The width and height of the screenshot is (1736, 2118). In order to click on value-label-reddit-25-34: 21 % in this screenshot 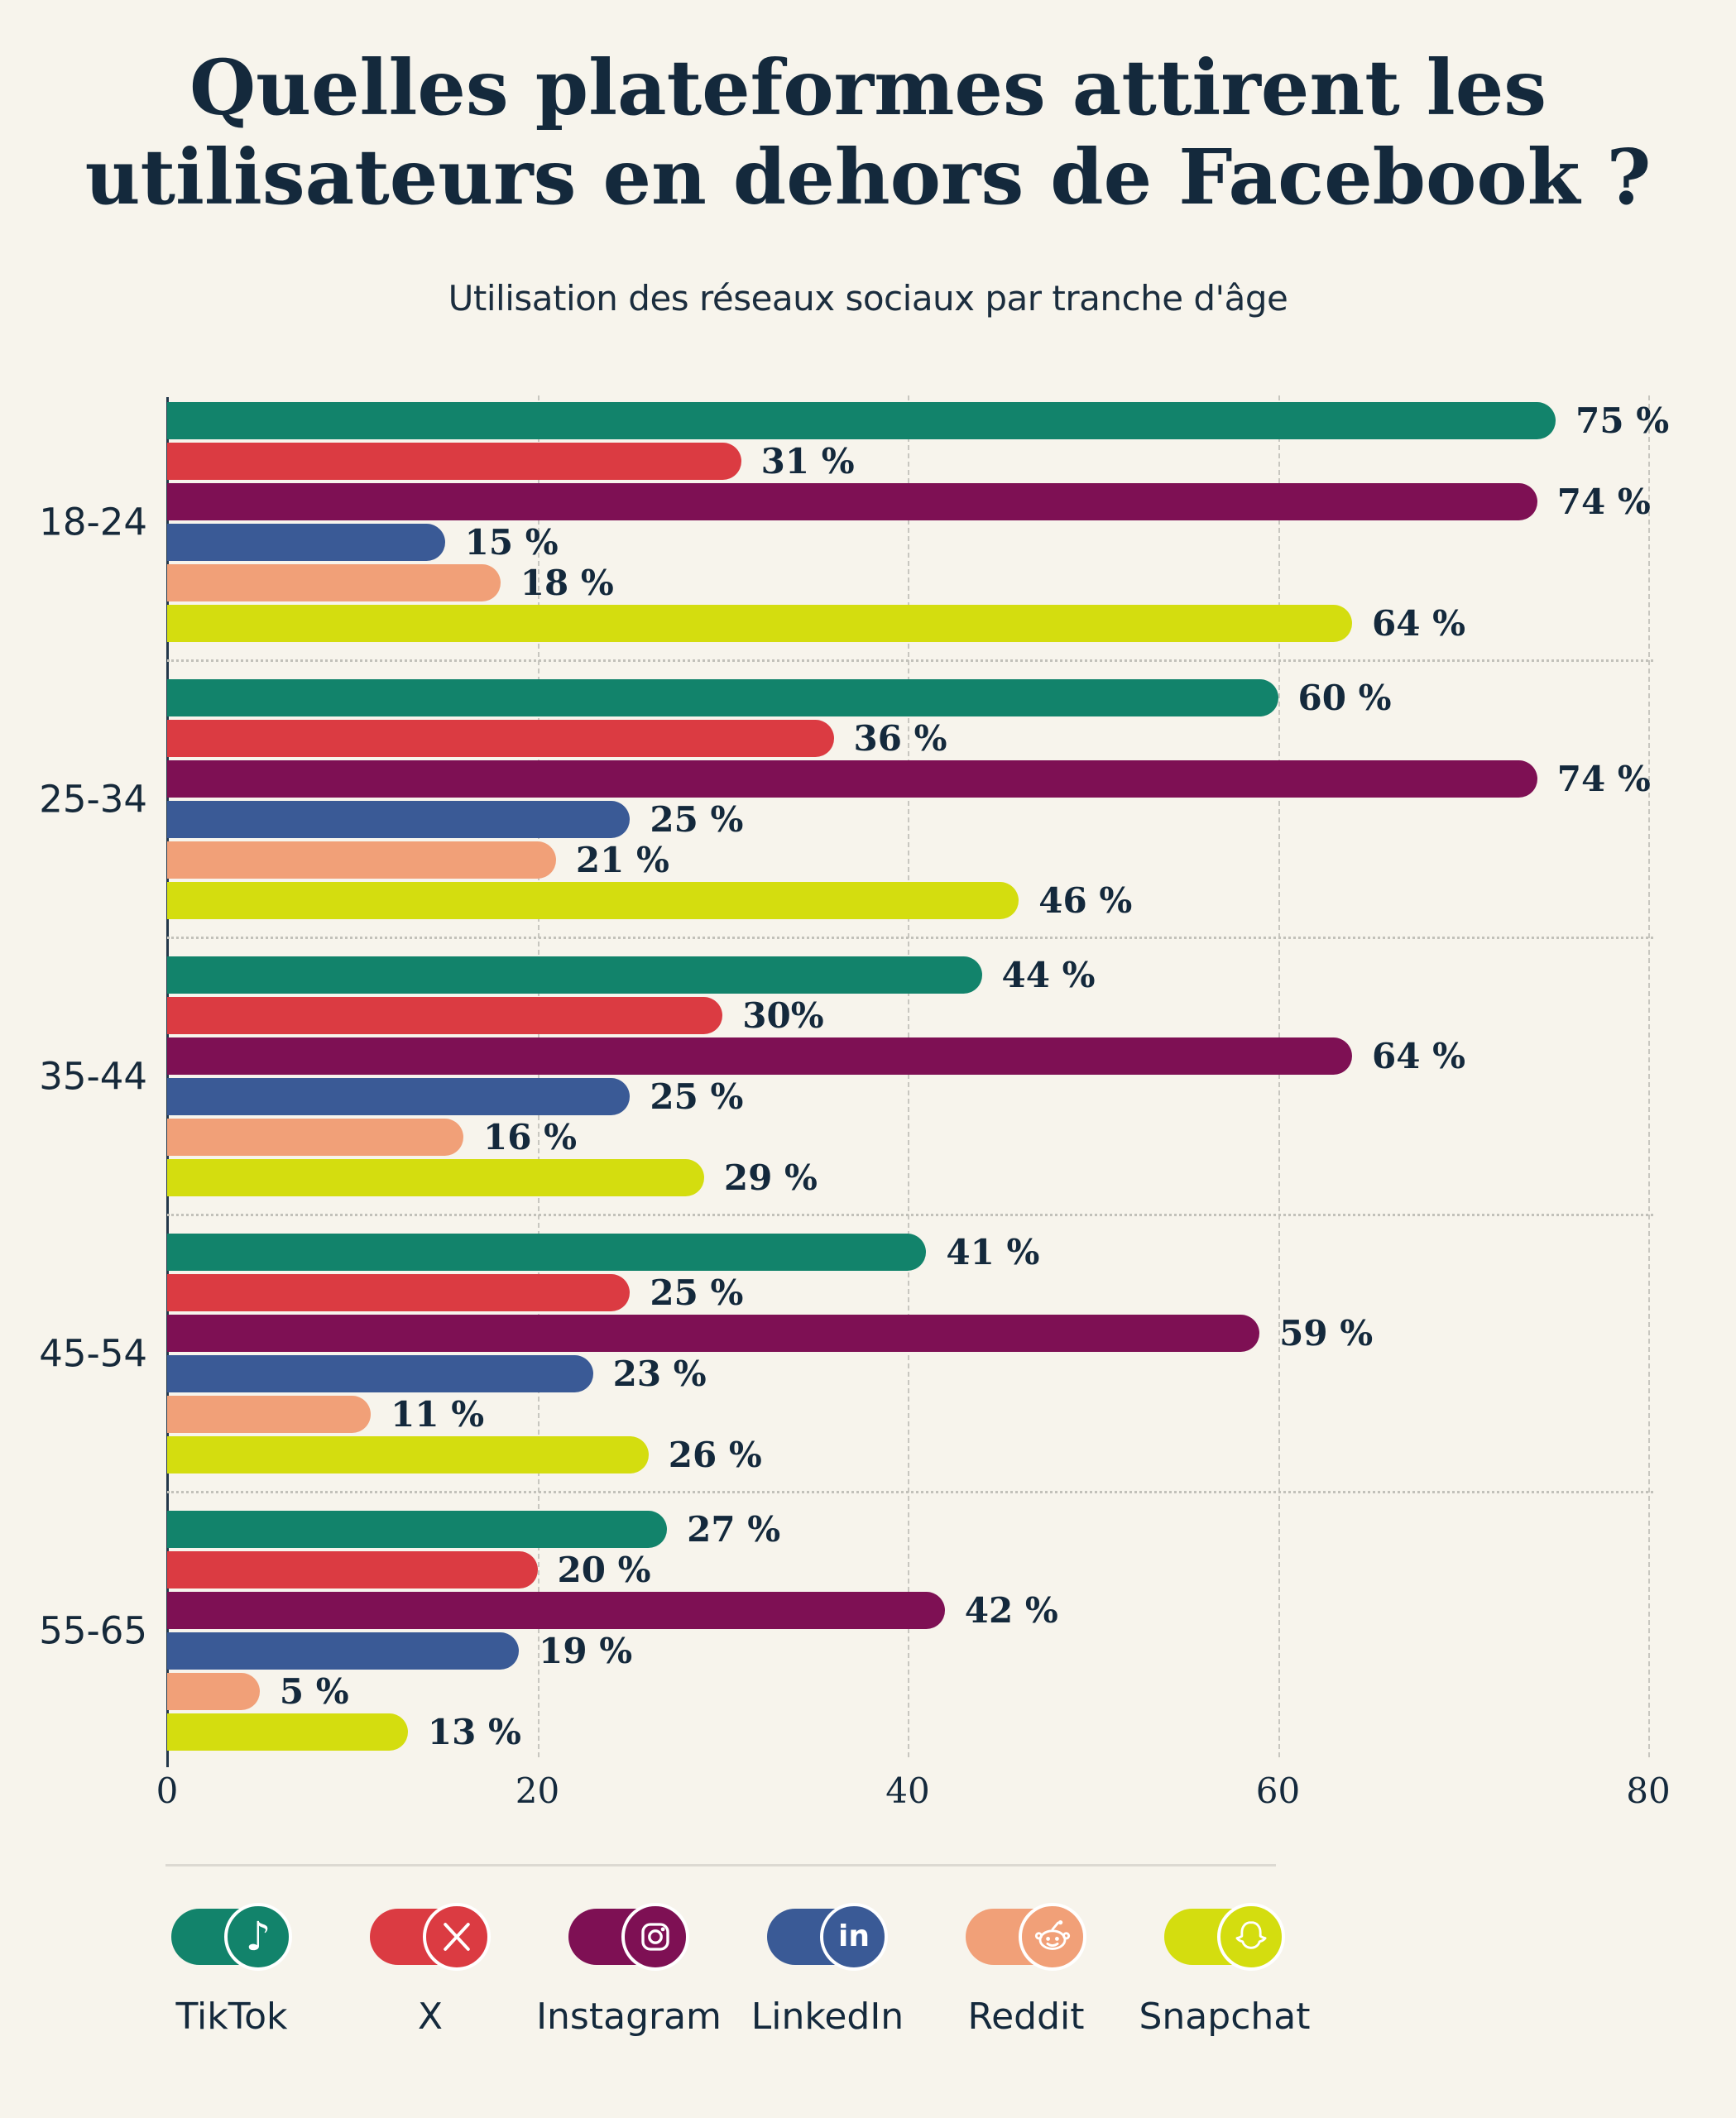, I will do `click(622, 859)`.